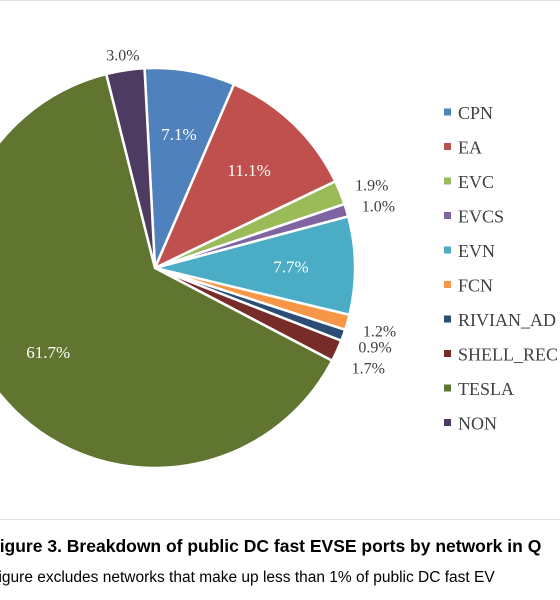  What do you see at coordinates (476, 182) in the screenshot?
I see `legend-label-evc: EVC` at bounding box center [476, 182].